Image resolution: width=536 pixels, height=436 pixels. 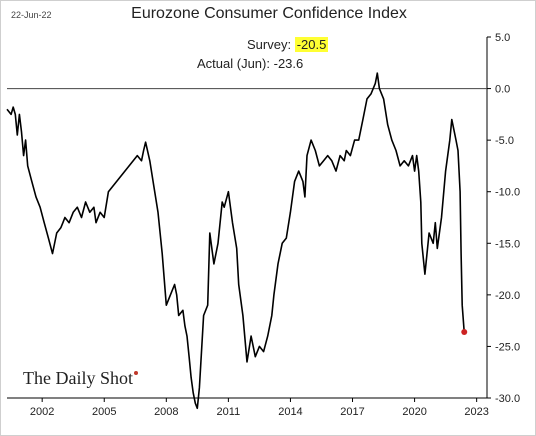 What do you see at coordinates (166, 412) in the screenshot?
I see `x-tick-label: 2008` at bounding box center [166, 412].